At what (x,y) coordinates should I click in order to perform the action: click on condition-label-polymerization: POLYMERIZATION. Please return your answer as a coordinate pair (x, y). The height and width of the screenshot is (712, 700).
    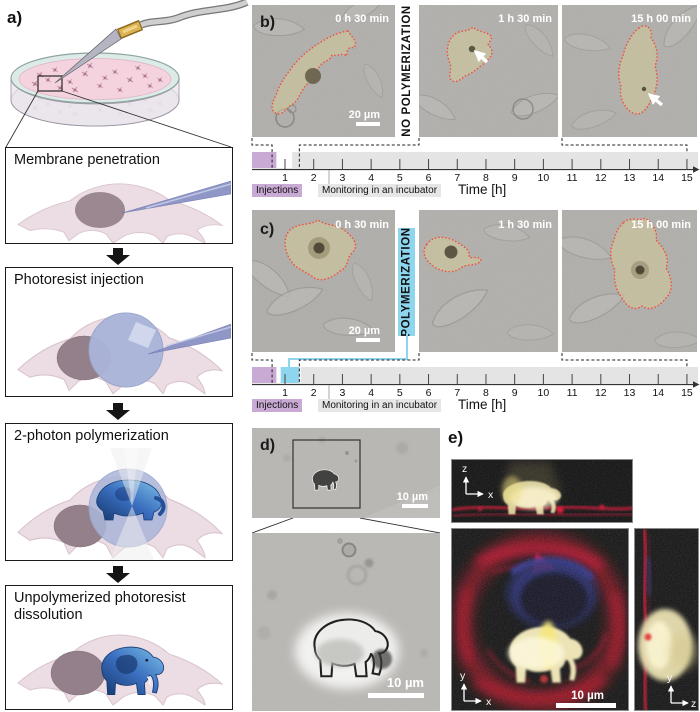
    Looking at the image, I should click on (406, 282).